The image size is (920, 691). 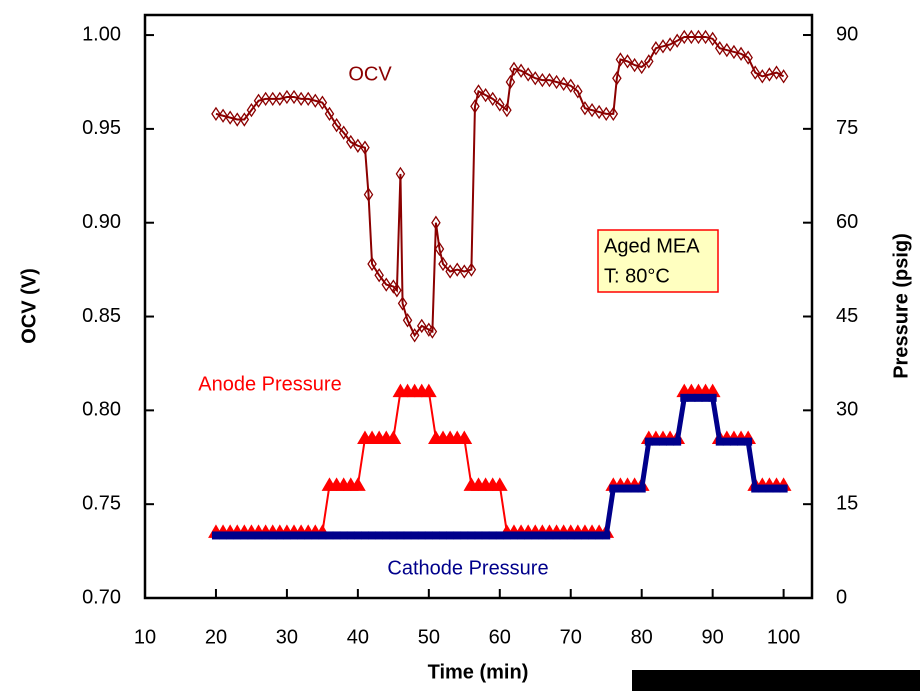 What do you see at coordinates (101, 410) in the screenshot?
I see `y-tick-label: 0.80` at bounding box center [101, 410].